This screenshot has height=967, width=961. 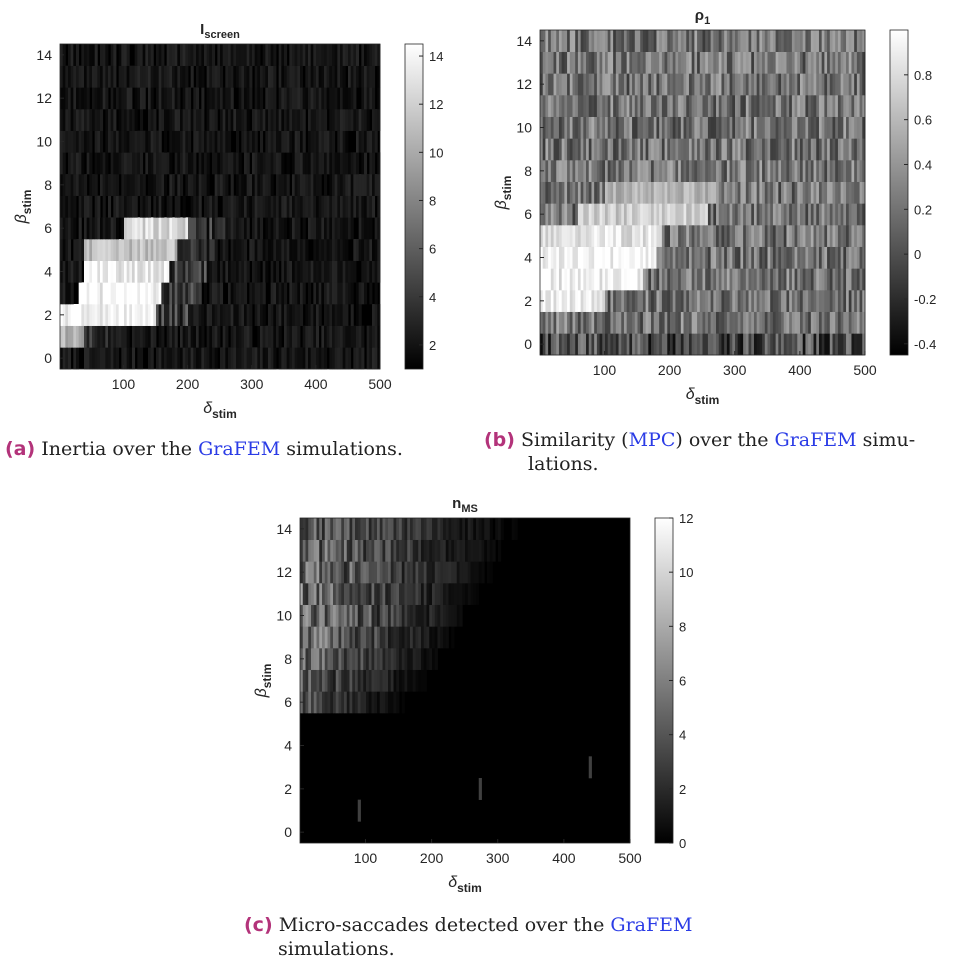 What do you see at coordinates (528, 214) in the screenshot?
I see `y-tick-label: 6` at bounding box center [528, 214].